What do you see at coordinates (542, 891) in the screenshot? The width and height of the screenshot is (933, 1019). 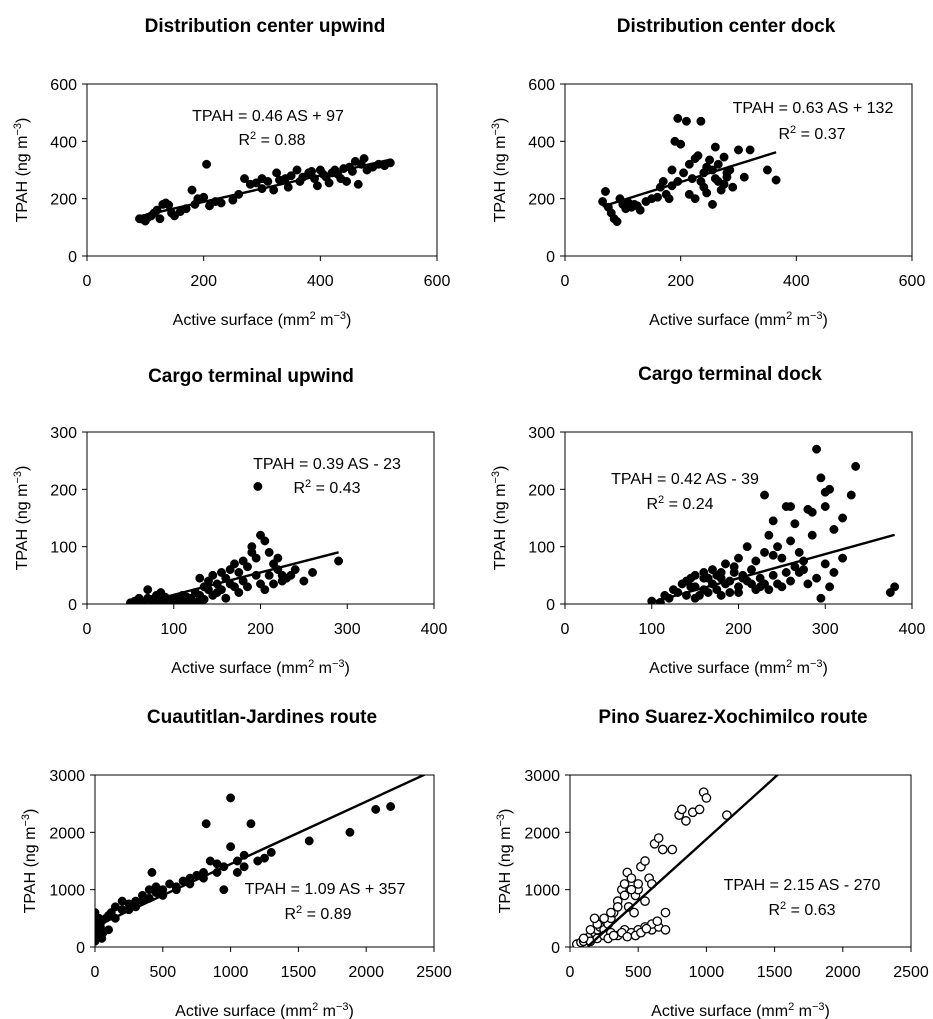 I see `y-tick-label: 1000` at bounding box center [542, 891].